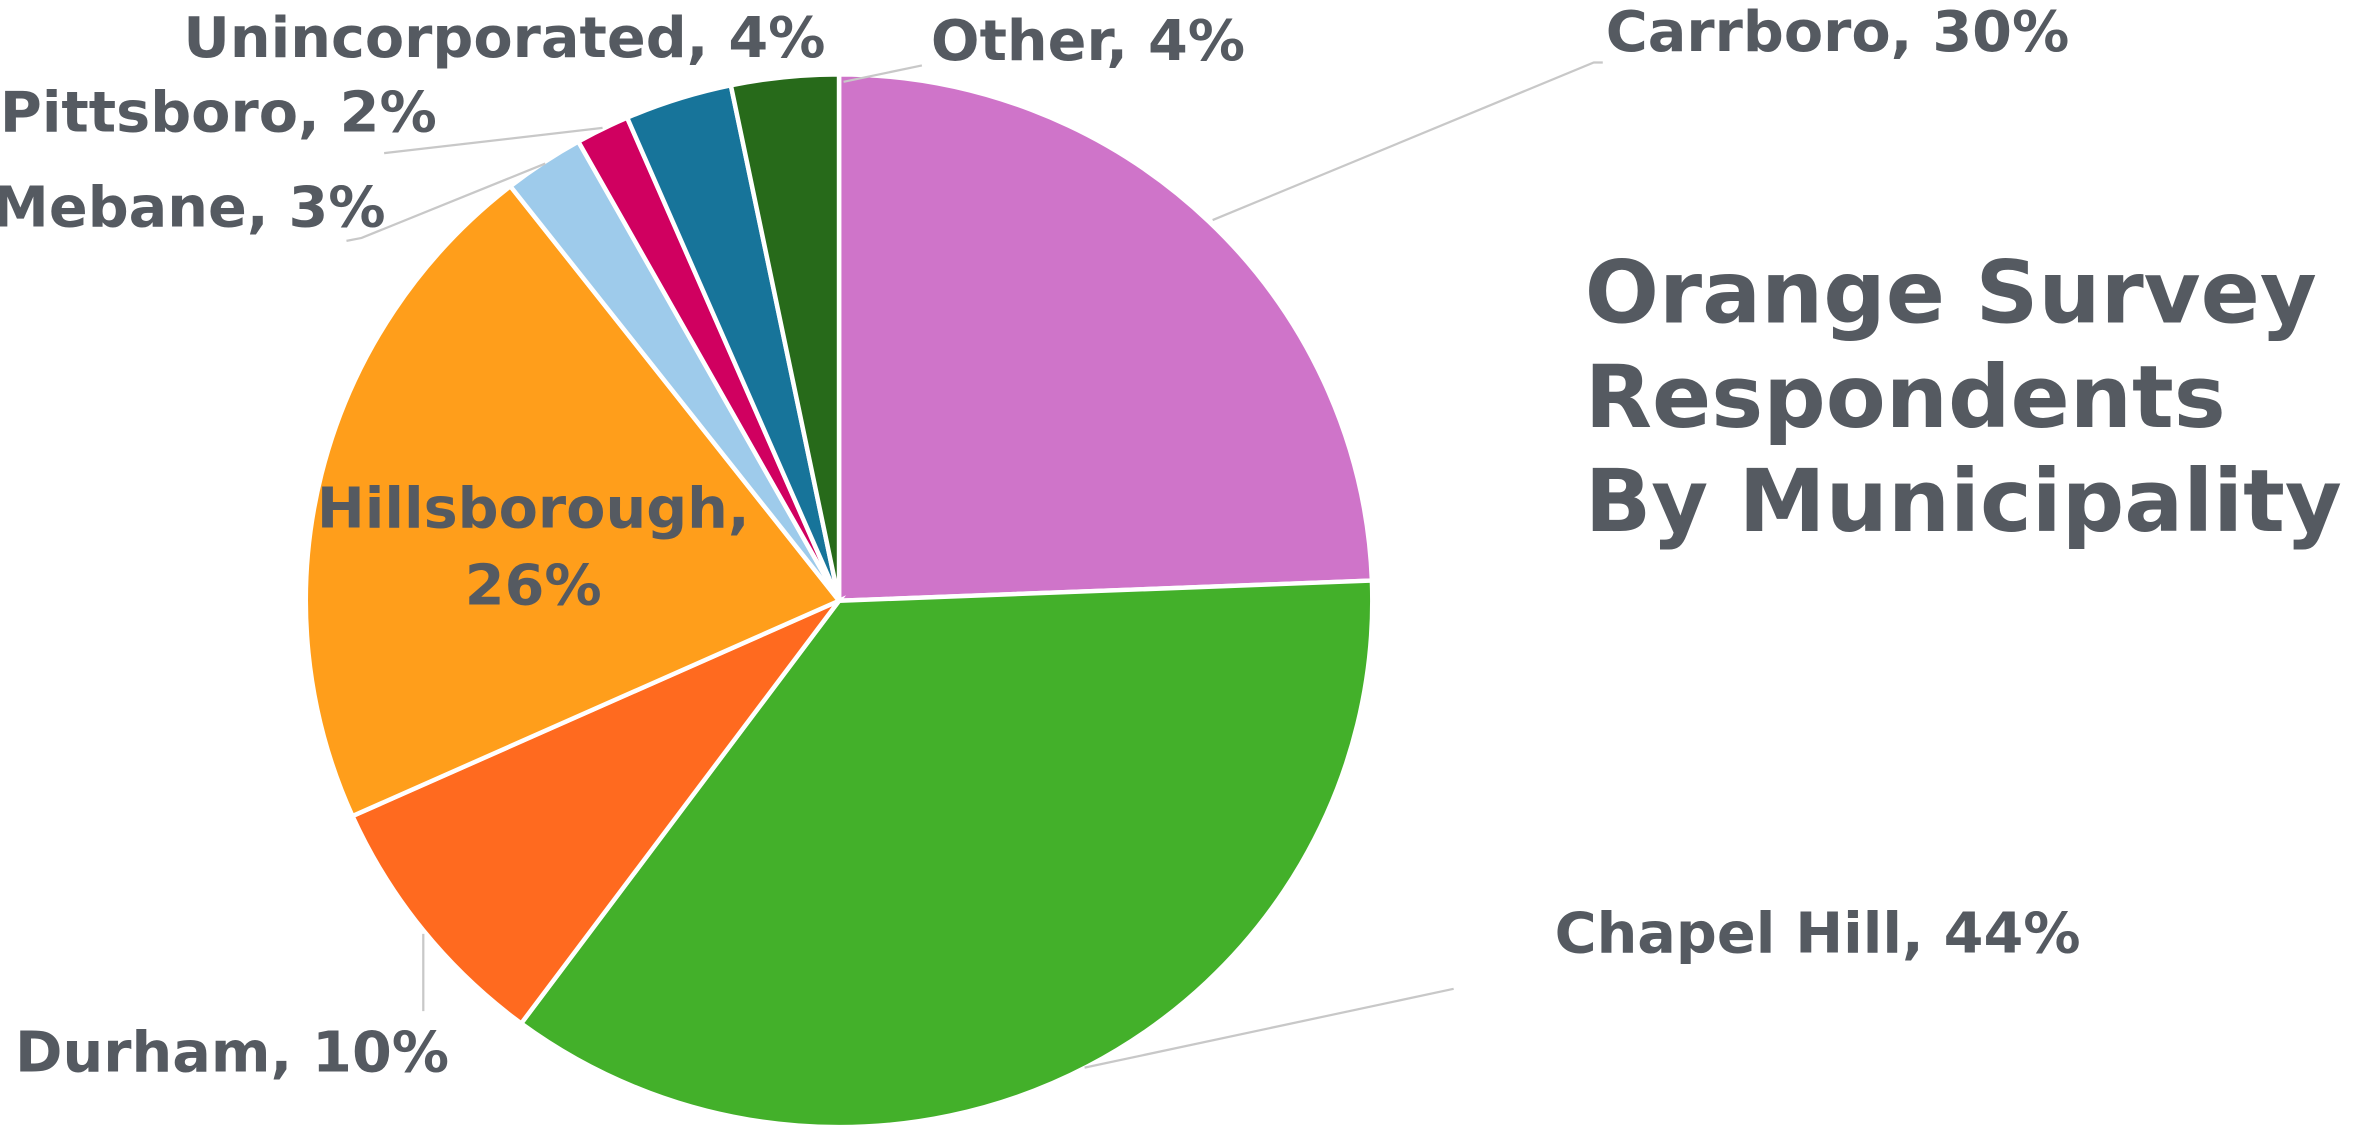  I want to click on data-label: Hillsborough, 26%, so click(533, 546).